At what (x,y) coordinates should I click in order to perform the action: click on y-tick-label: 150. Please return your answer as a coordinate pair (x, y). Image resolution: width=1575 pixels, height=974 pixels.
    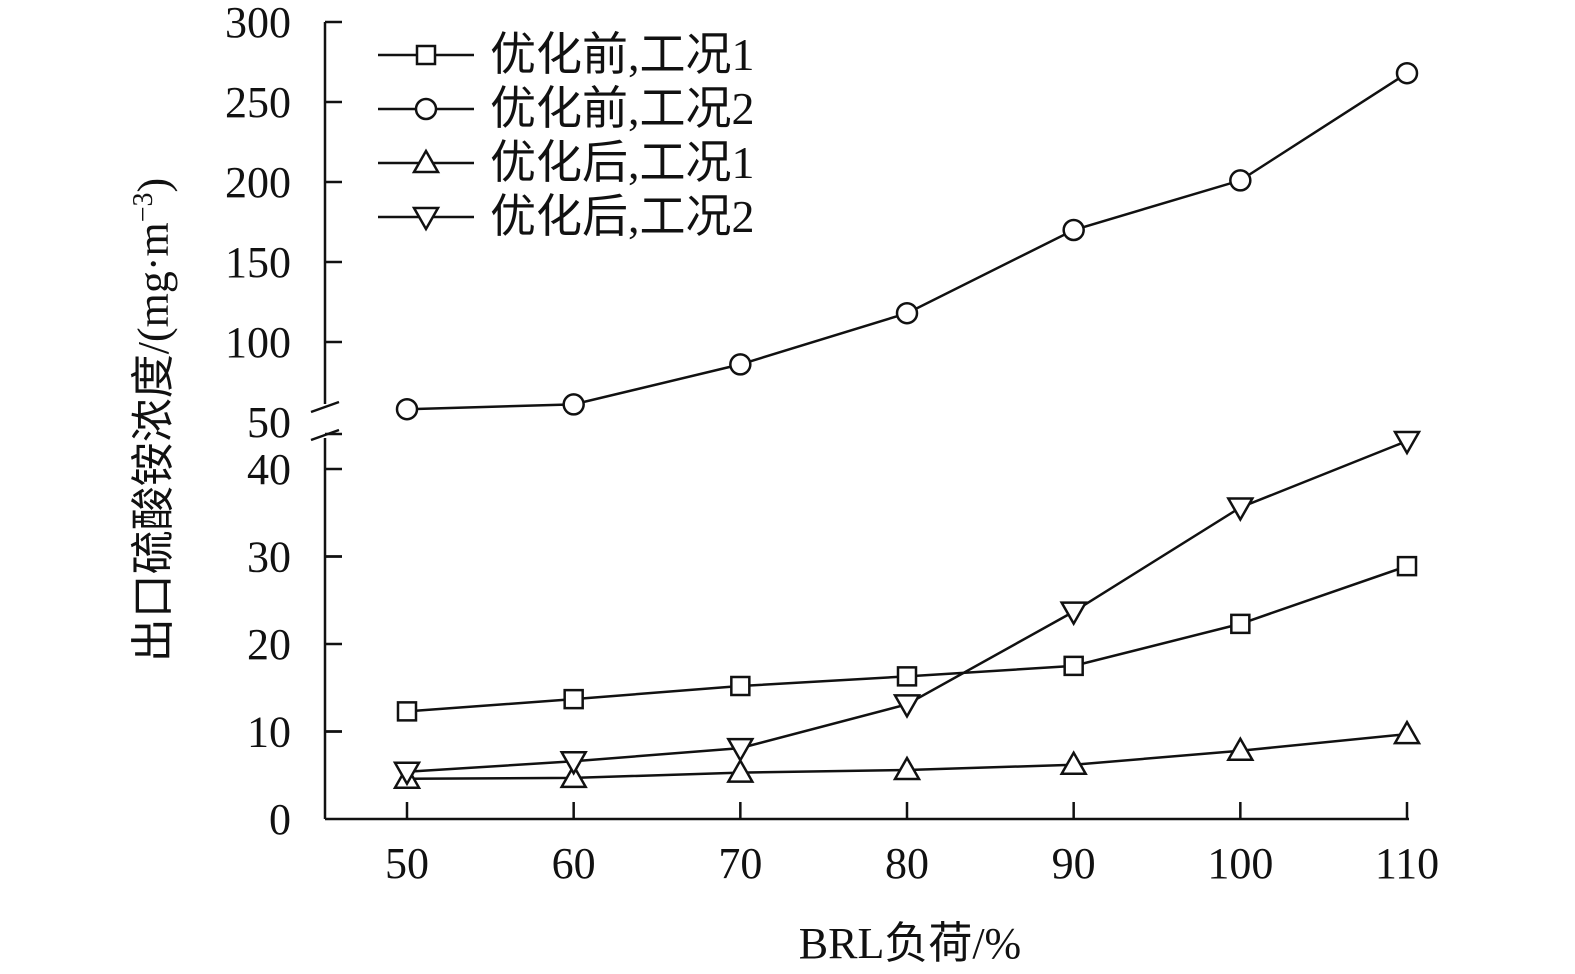
    Looking at the image, I should click on (258, 262).